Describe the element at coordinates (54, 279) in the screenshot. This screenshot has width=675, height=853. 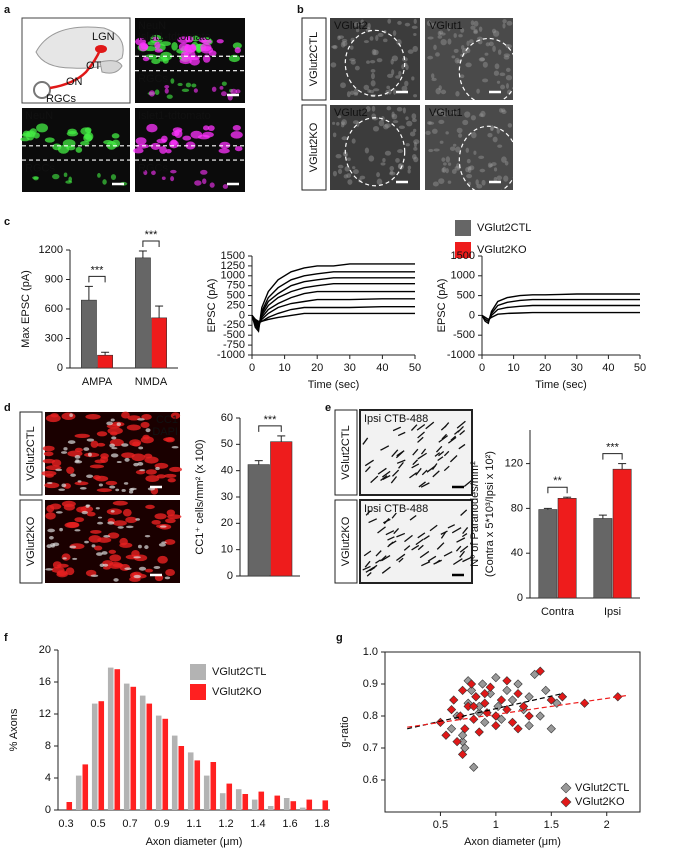
I see `y-tick-label: 900` at that location.